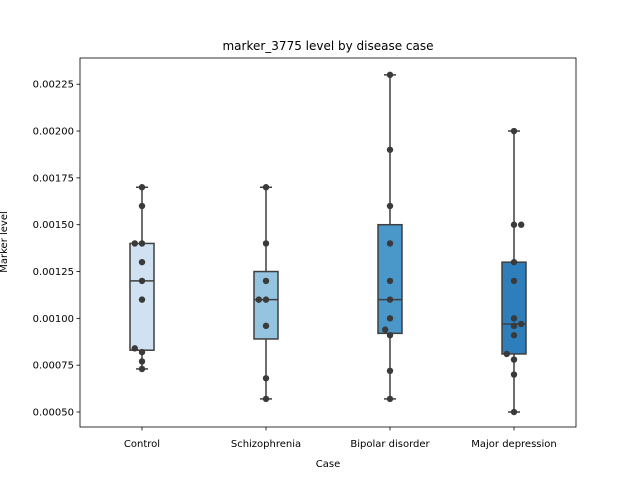  I want to click on y-tick-label: 0.00050, so click(53, 413).